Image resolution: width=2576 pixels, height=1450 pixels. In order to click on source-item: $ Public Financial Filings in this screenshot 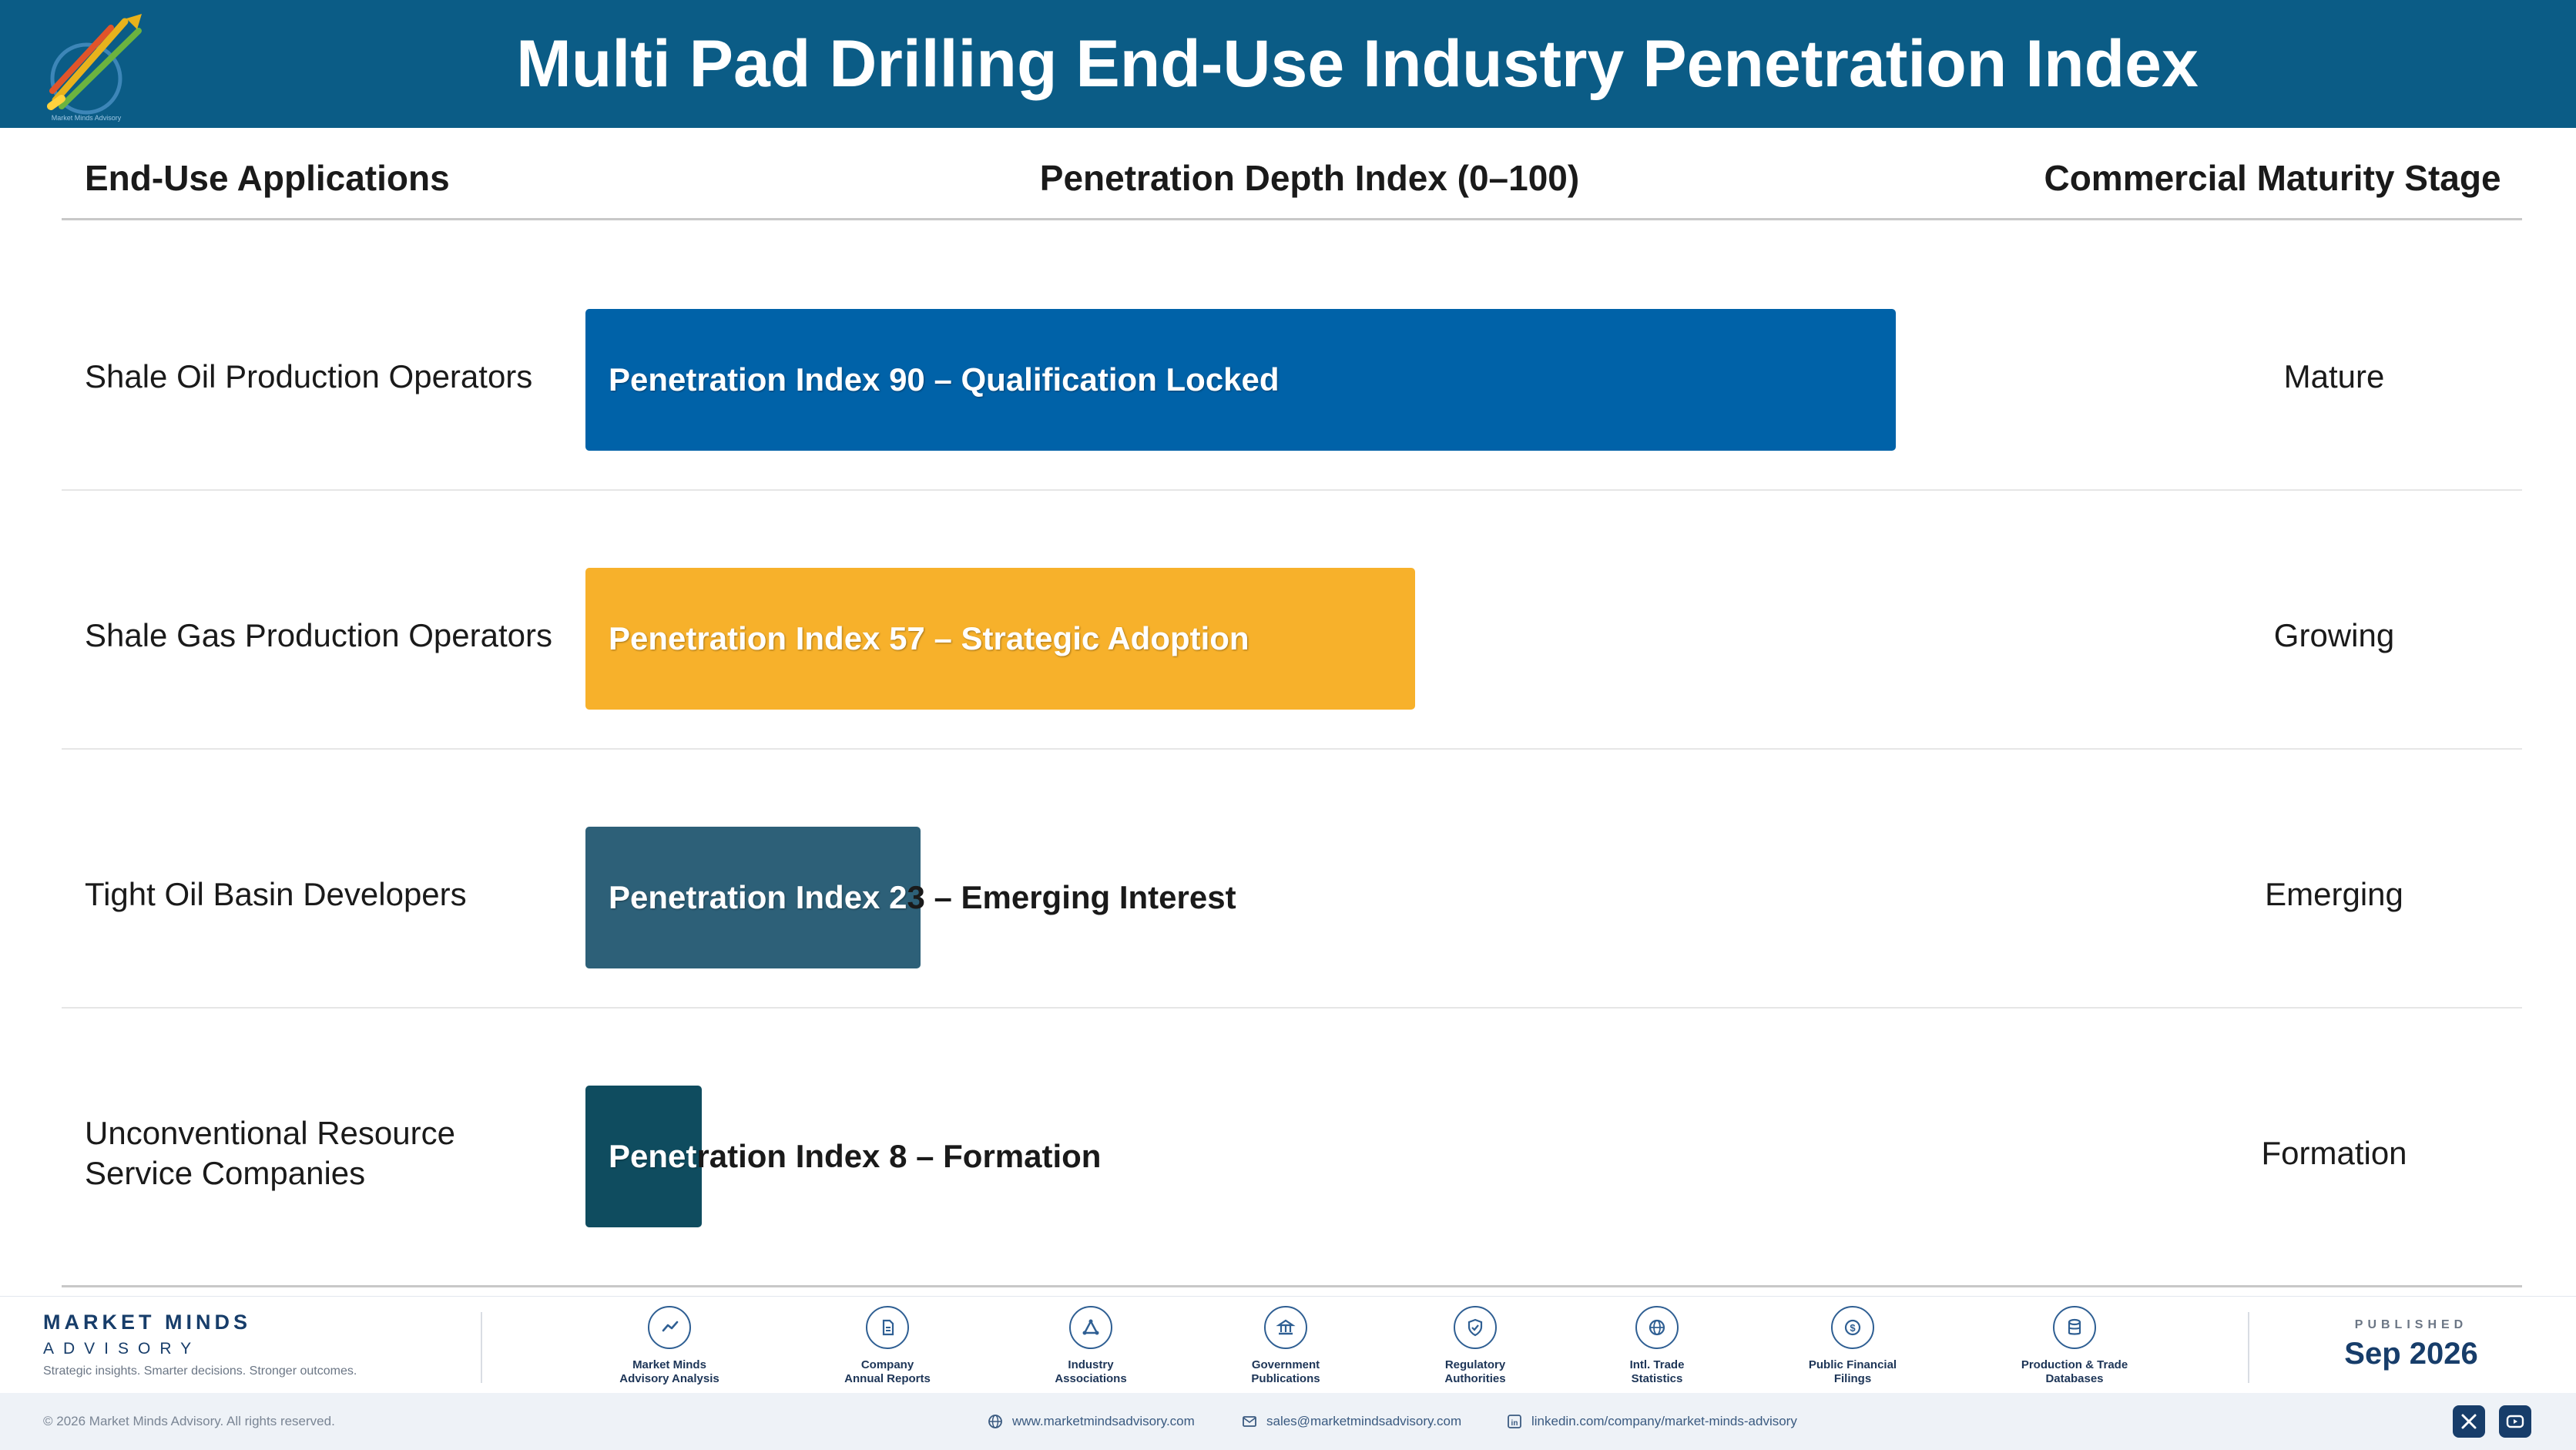, I will do `click(1853, 1346)`.